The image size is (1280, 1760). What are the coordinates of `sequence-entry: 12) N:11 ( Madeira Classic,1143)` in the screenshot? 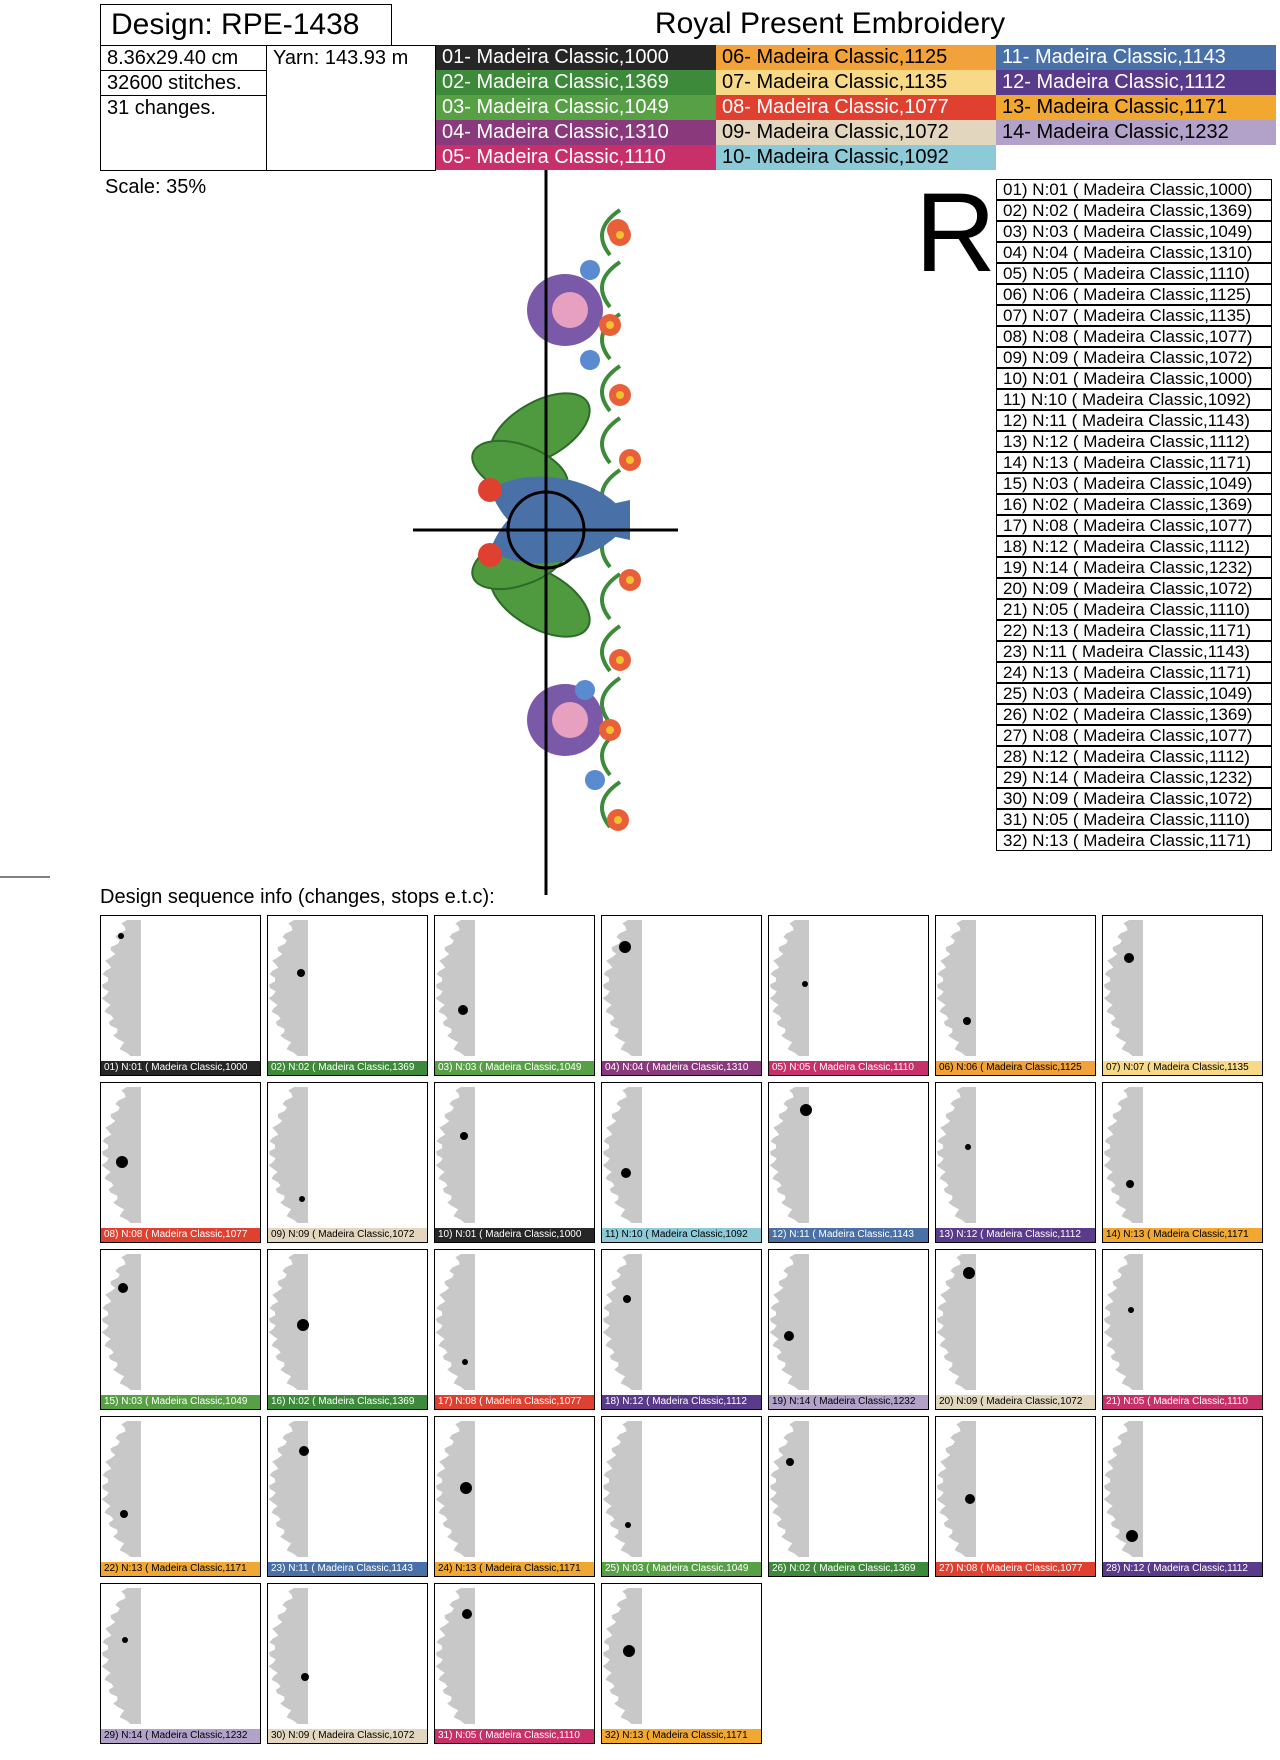 It's located at (1134, 420).